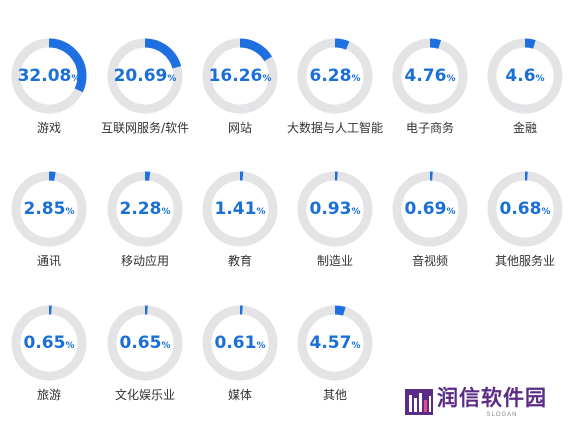 The height and width of the screenshot is (429, 584). Describe the element at coordinates (429, 261) in the screenshot. I see `donut-label: 音视频` at that location.